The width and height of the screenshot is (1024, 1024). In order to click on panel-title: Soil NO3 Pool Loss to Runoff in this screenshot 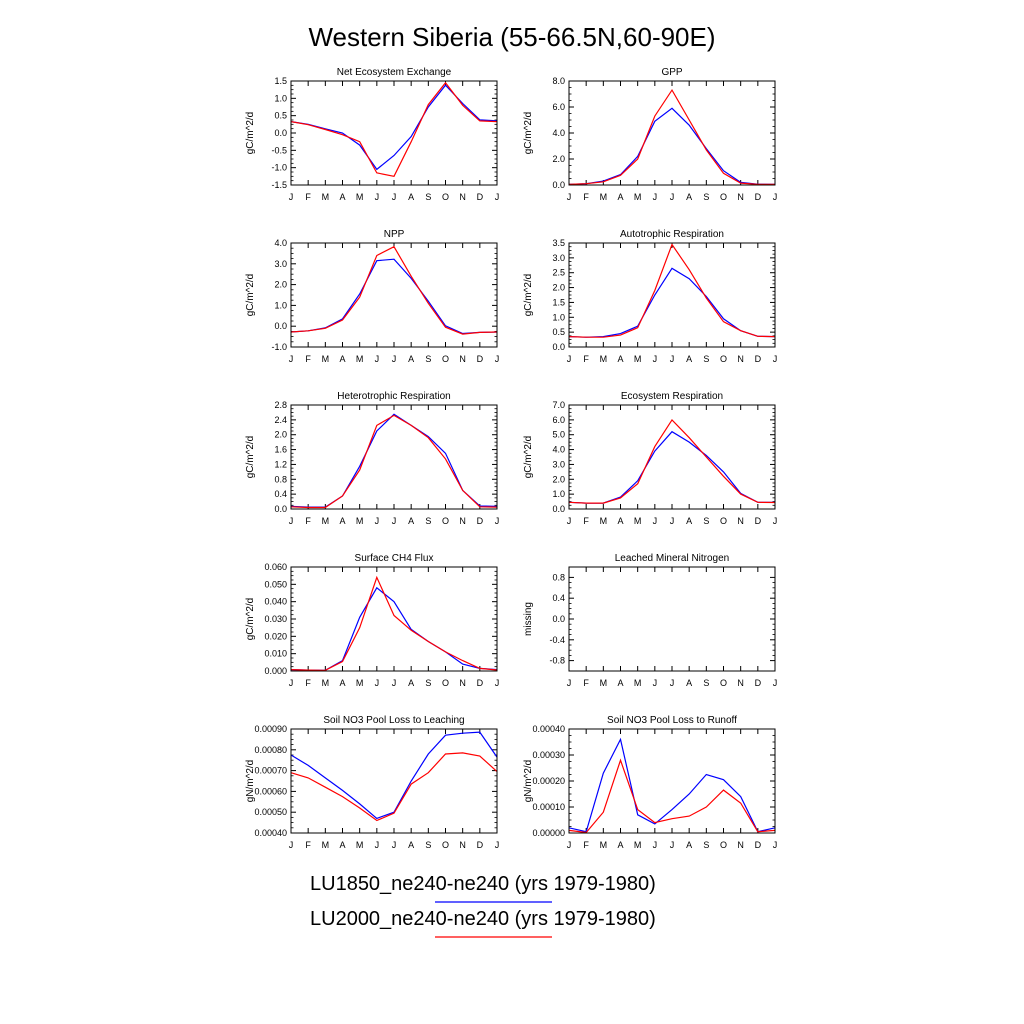, I will do `click(672, 720)`.